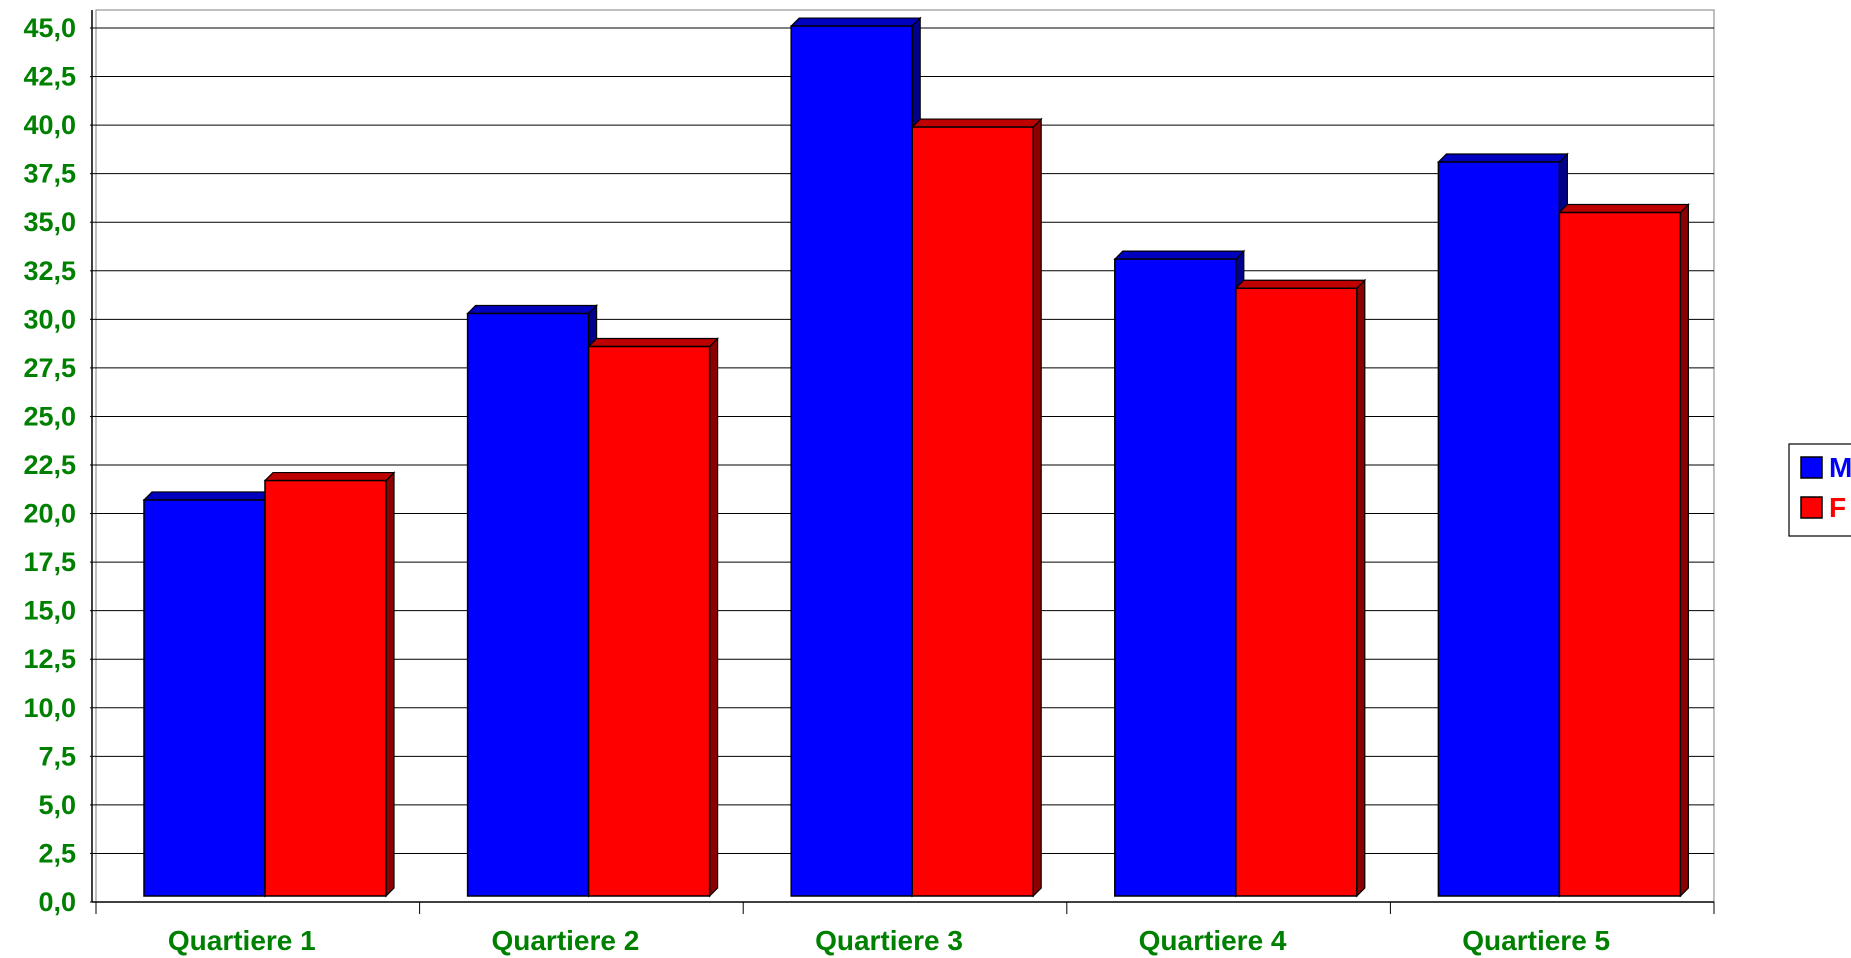 This screenshot has width=1851, height=958. What do you see at coordinates (57, 805) in the screenshot?
I see `y-tick-label: 5,0` at bounding box center [57, 805].